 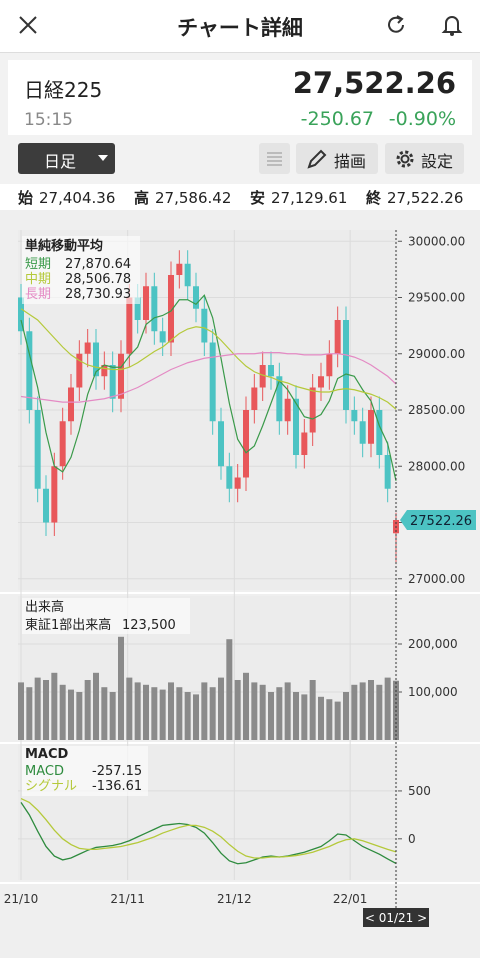 I want to click on settings-label: 設定, so click(x=437, y=161).